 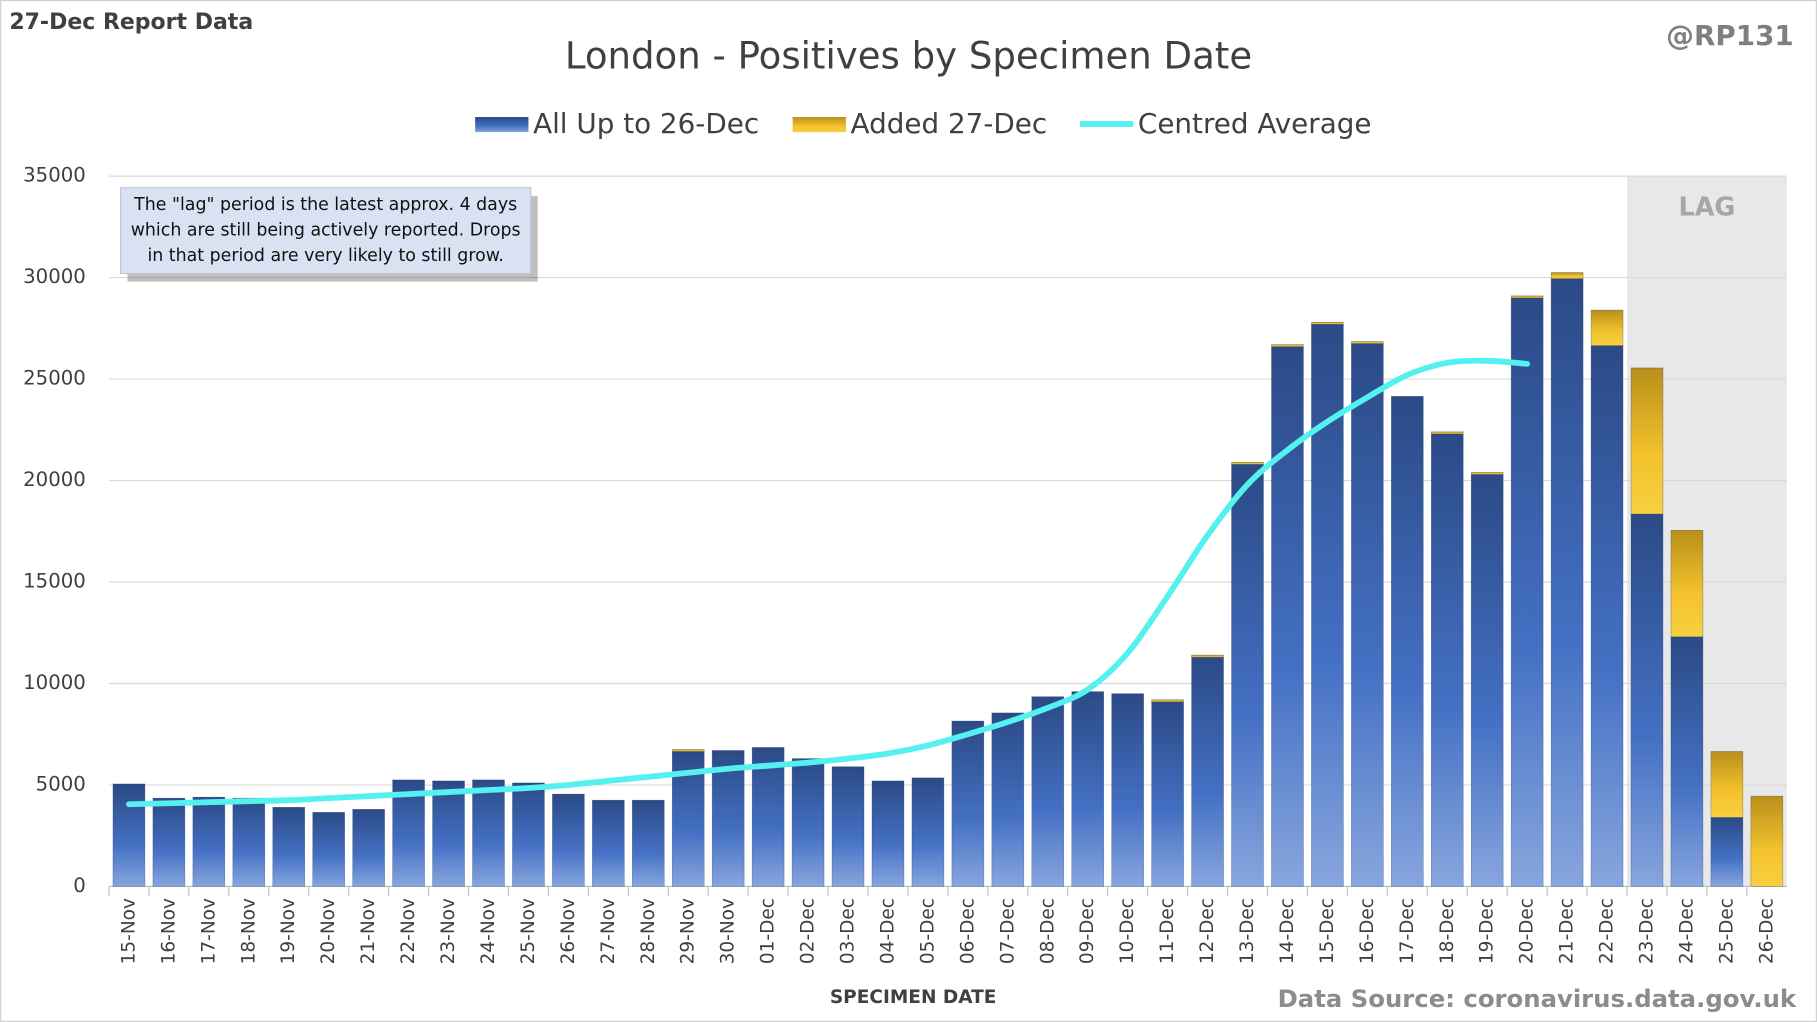 I want to click on x-tick-label: 10-Dec, so click(x=1127, y=931).